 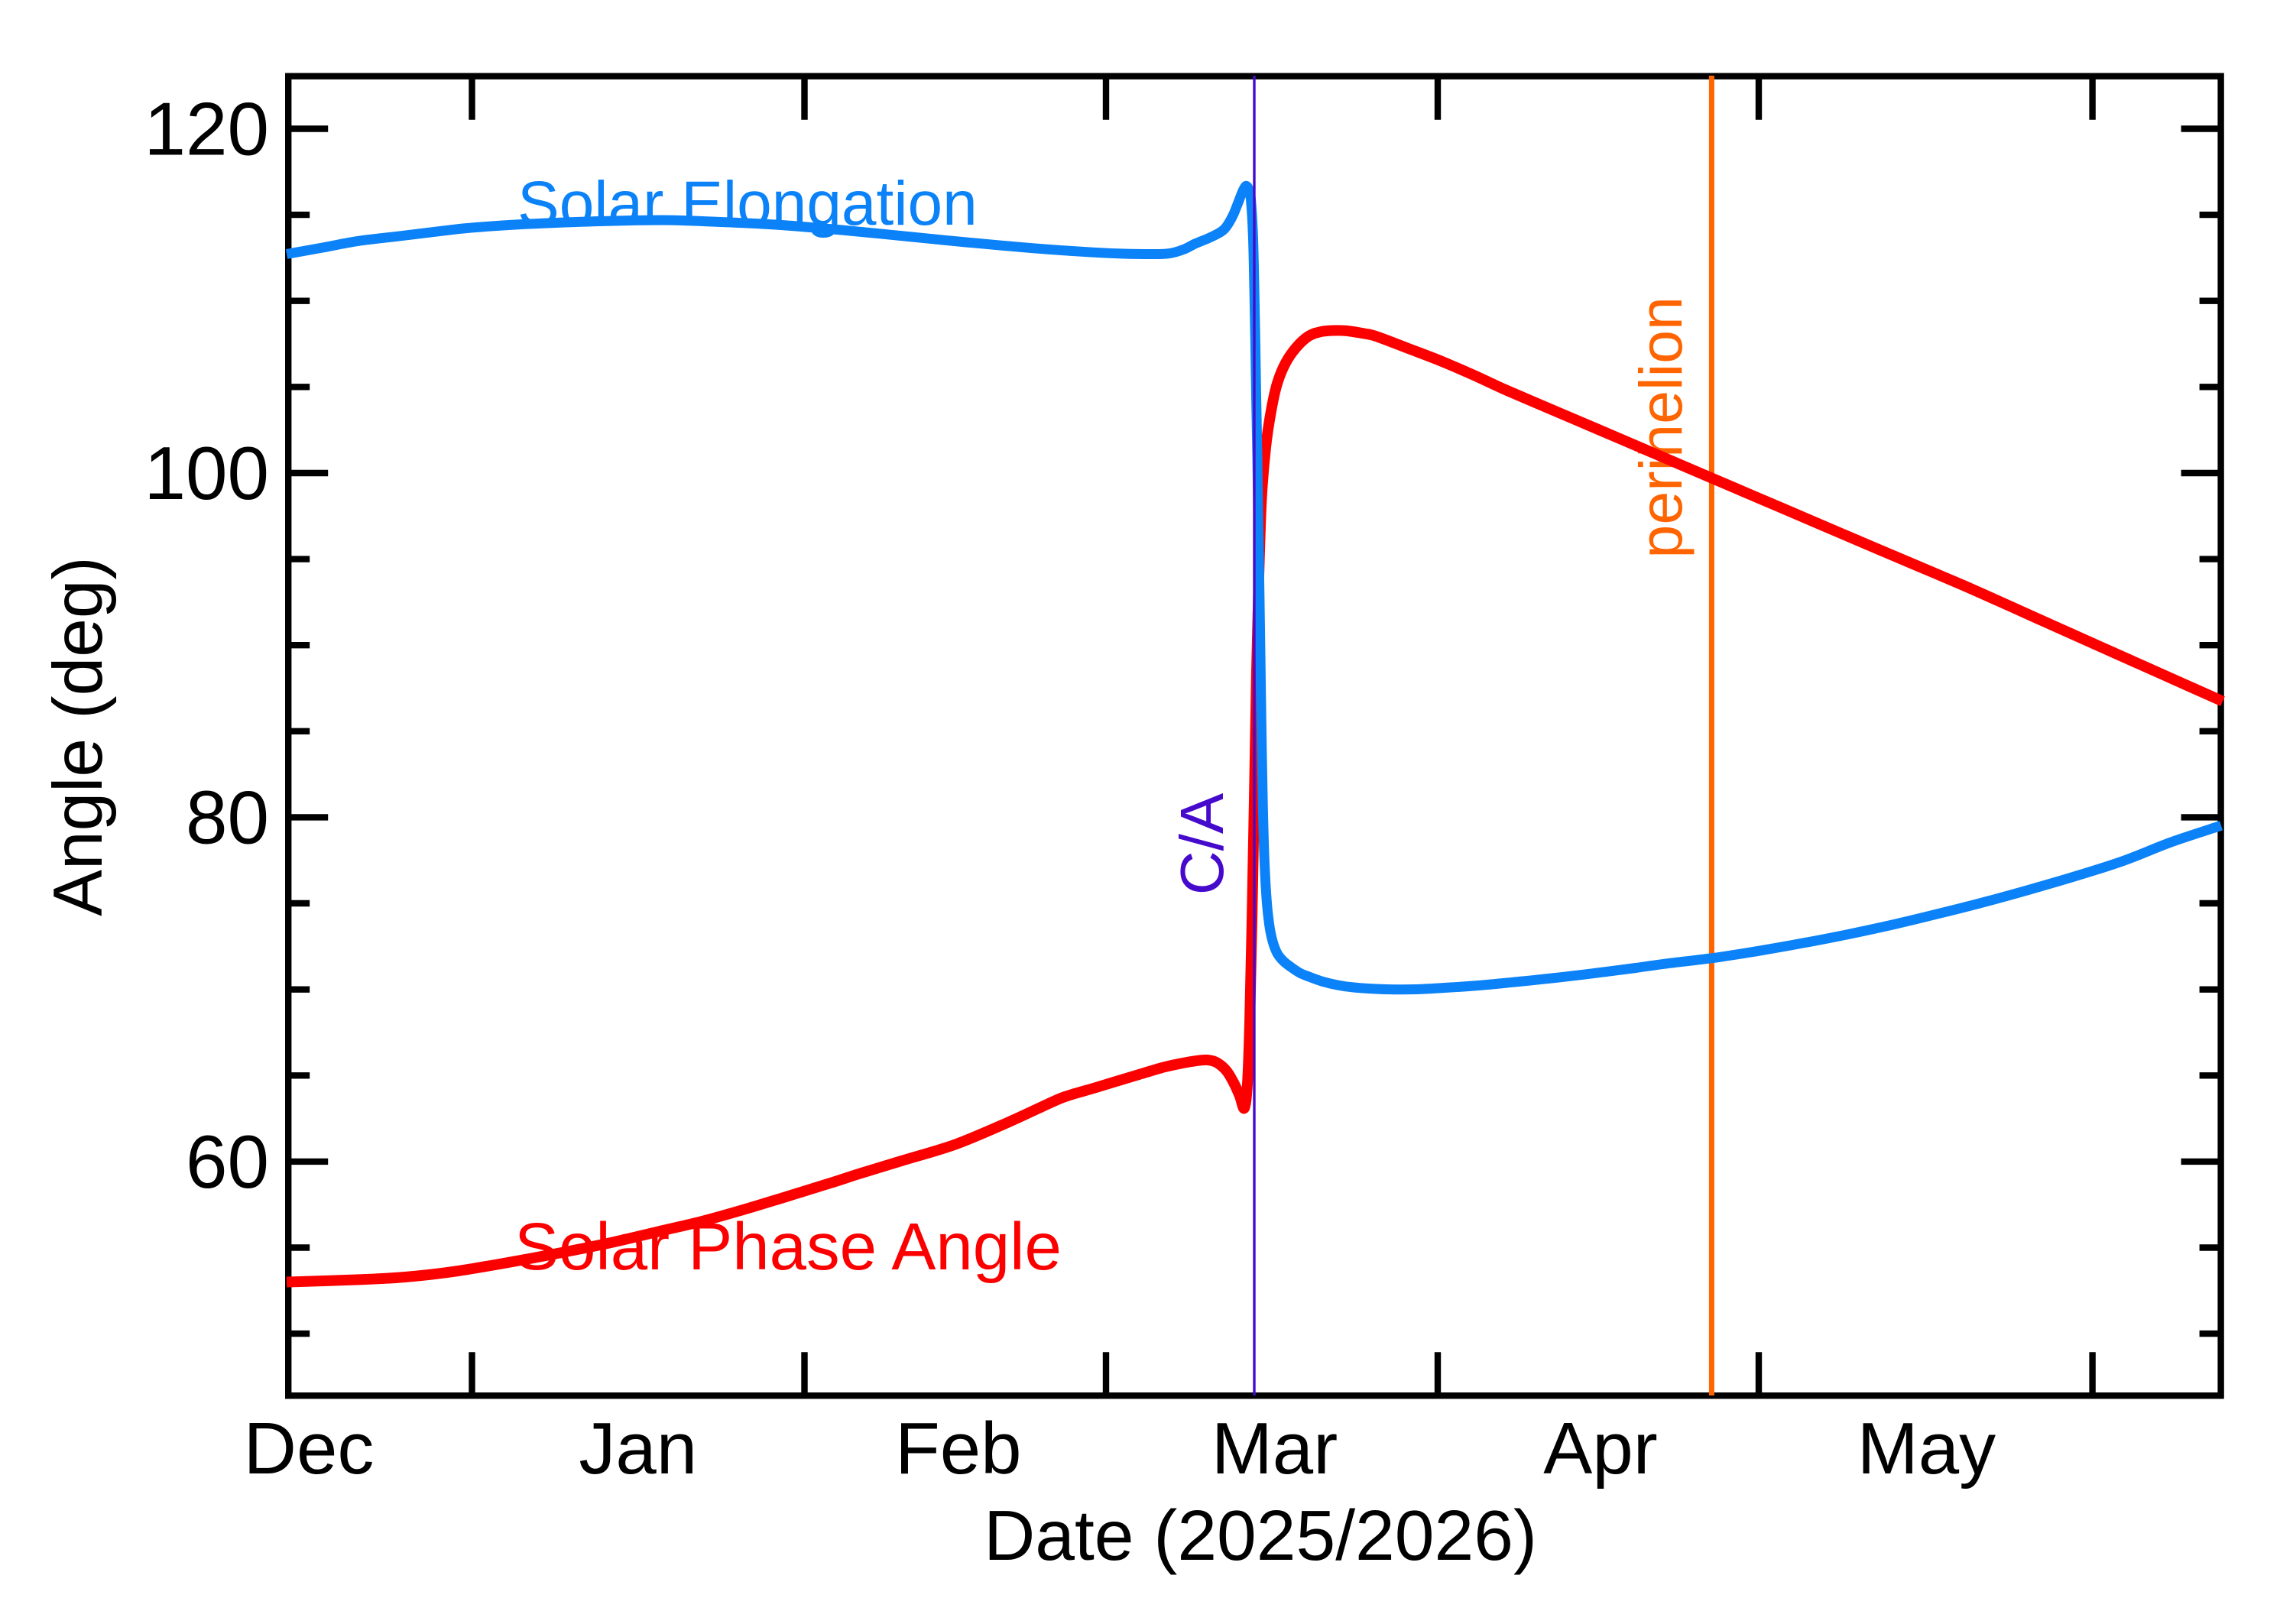 What do you see at coordinates (1600, 1448) in the screenshot?
I see `svg-text: Apr` at bounding box center [1600, 1448].